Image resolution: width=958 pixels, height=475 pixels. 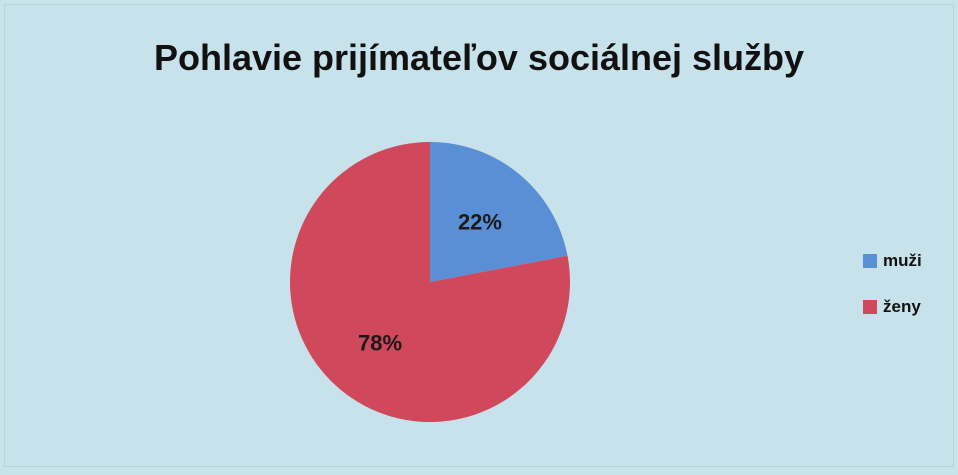 What do you see at coordinates (902, 306) in the screenshot?
I see `legend-label-zeny: ženy` at bounding box center [902, 306].